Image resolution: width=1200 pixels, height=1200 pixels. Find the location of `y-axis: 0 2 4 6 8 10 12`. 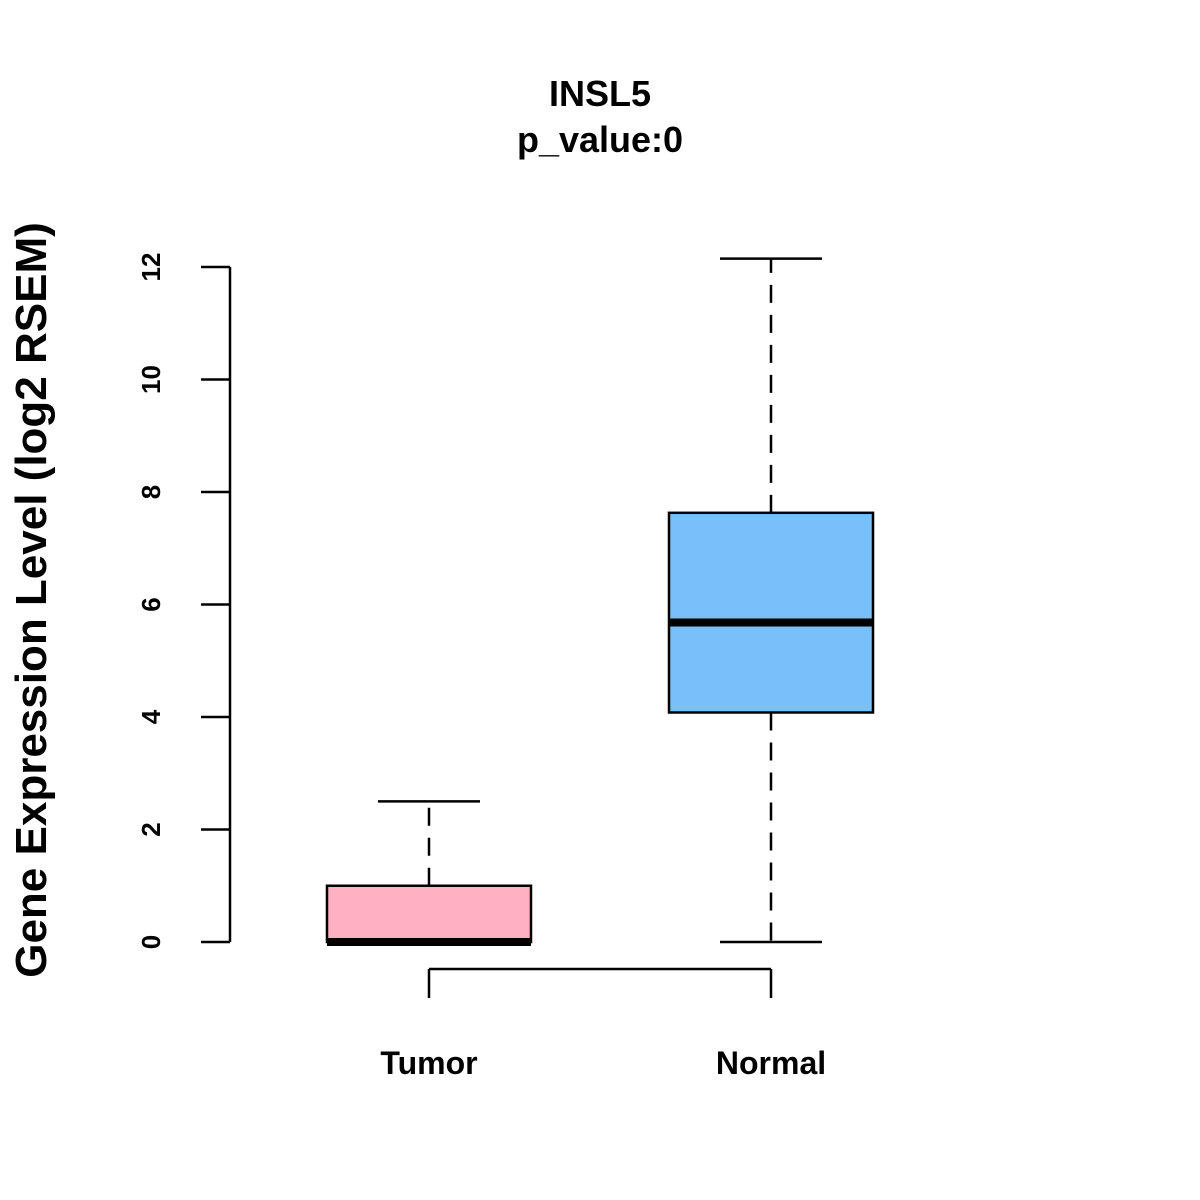

y-axis: 0 2 4 6 8 10 12 is located at coordinates (184, 601).